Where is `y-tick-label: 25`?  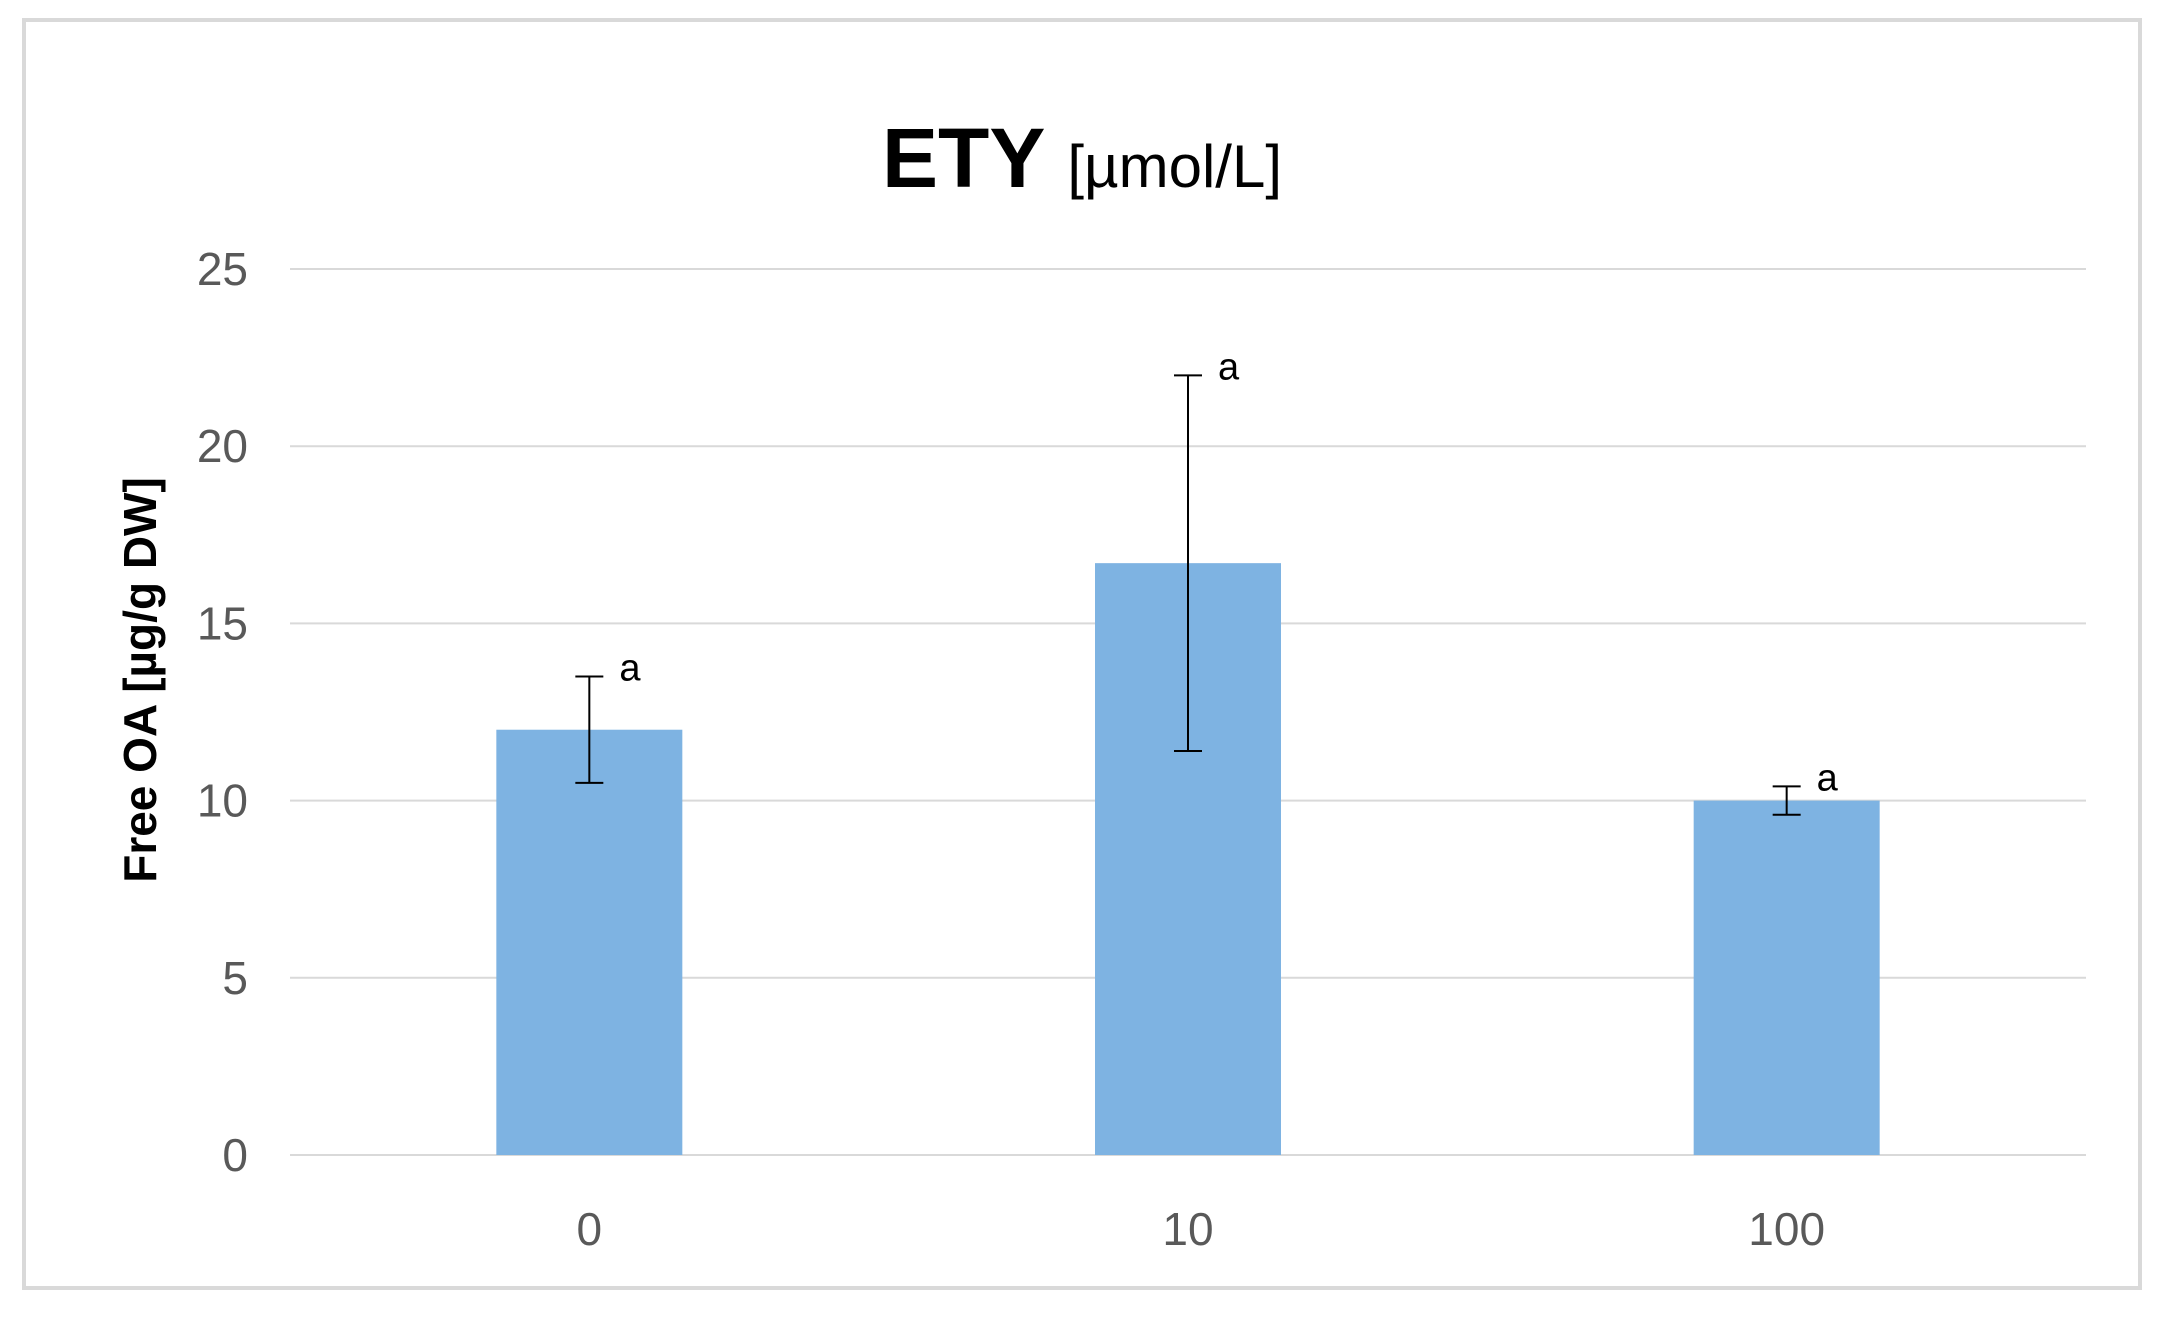
y-tick-label: 25 is located at coordinates (222, 269).